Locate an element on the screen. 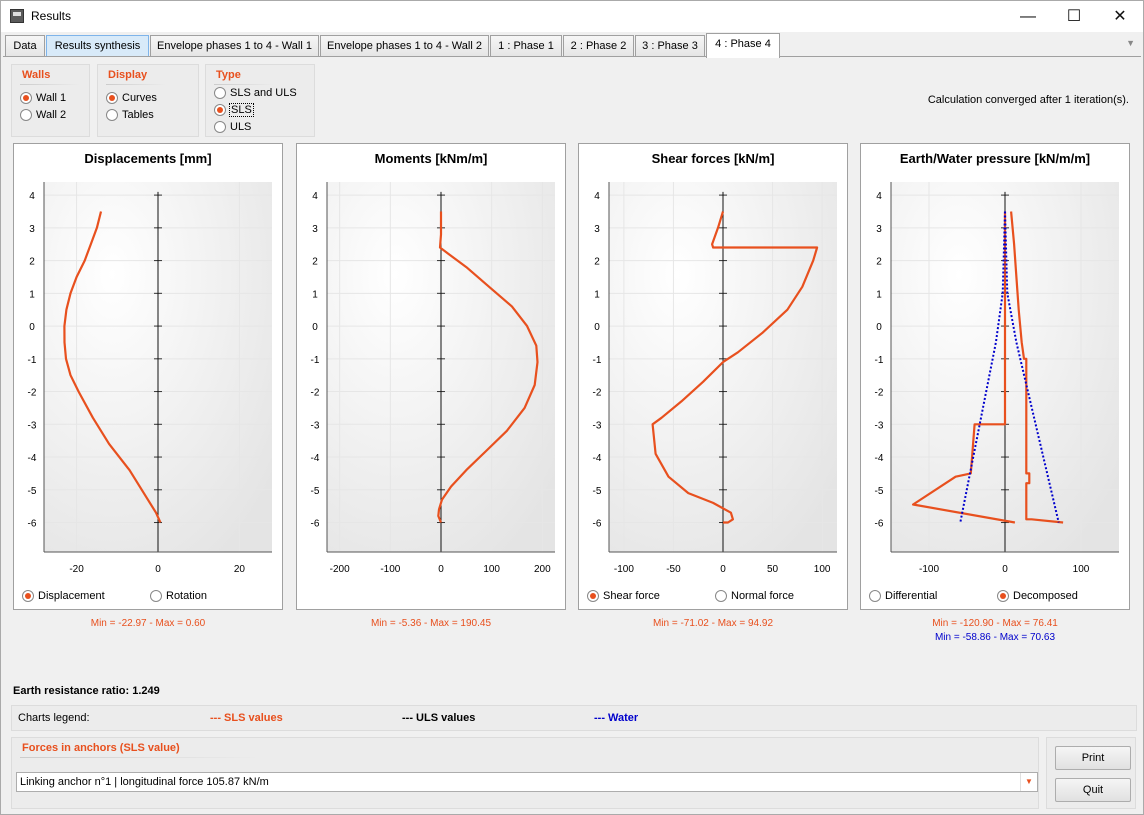 This screenshot has width=1144, height=815. display-divider is located at coordinates (136, 84).